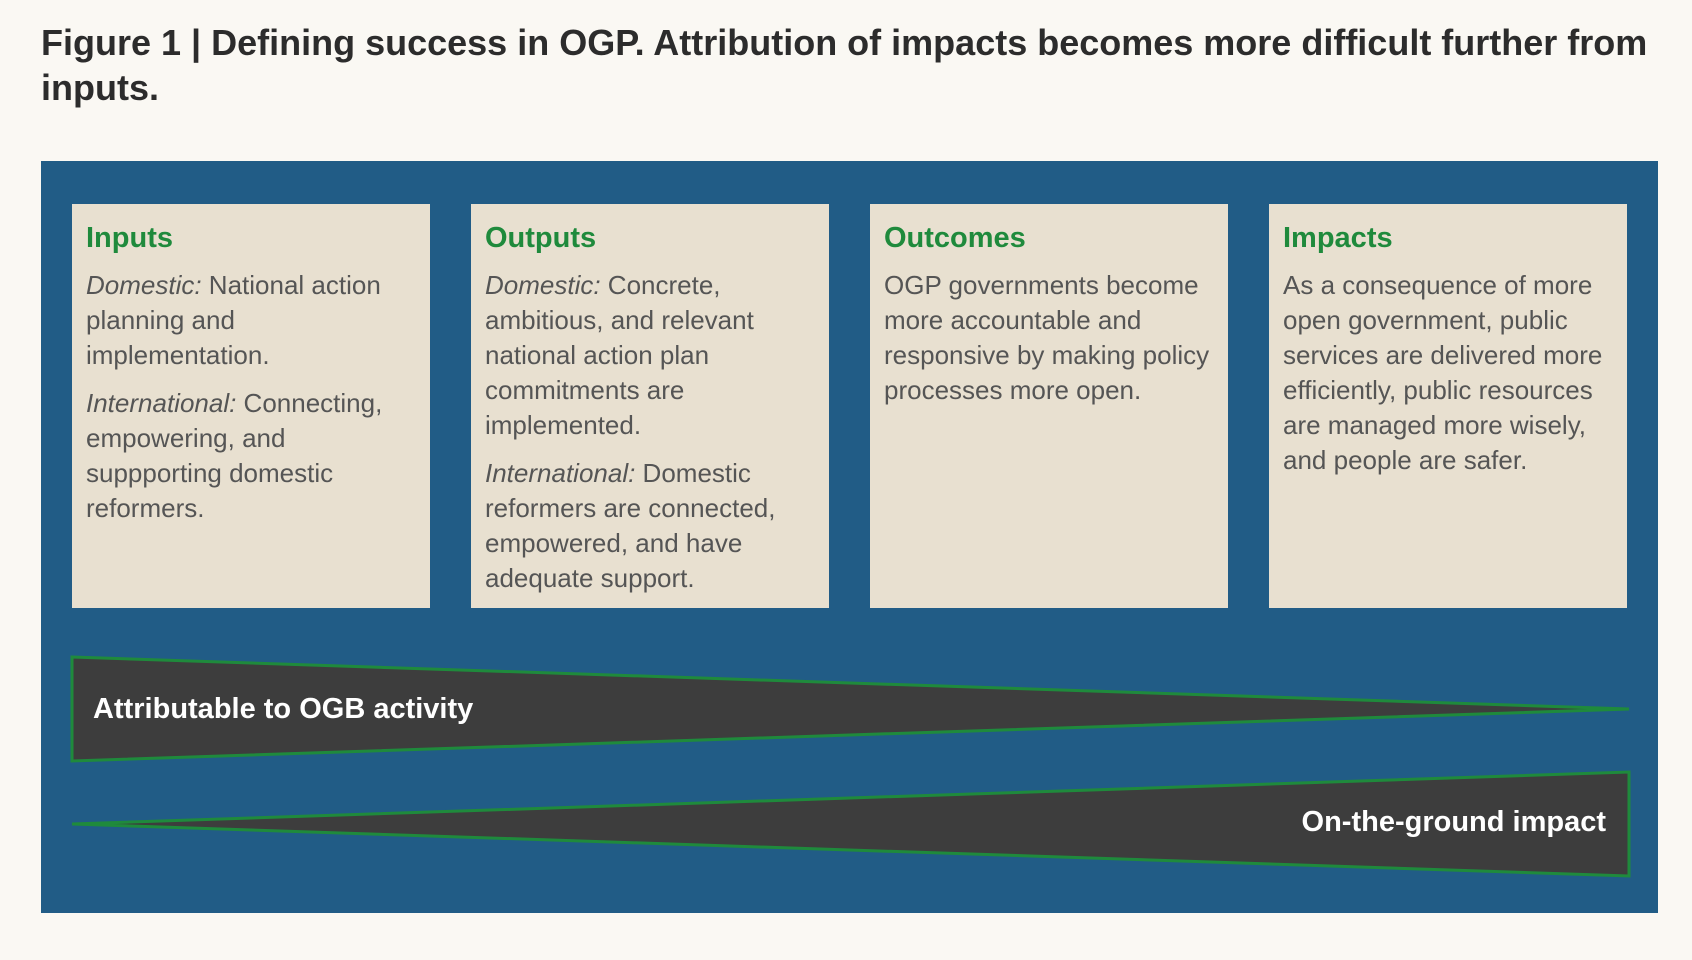 The width and height of the screenshot is (1692, 960). I want to click on impact-label: On-the-ground impact, so click(1453, 822).